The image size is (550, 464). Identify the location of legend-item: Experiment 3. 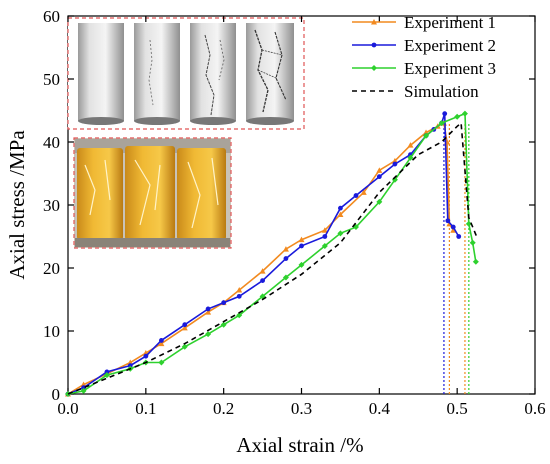
(424, 68).